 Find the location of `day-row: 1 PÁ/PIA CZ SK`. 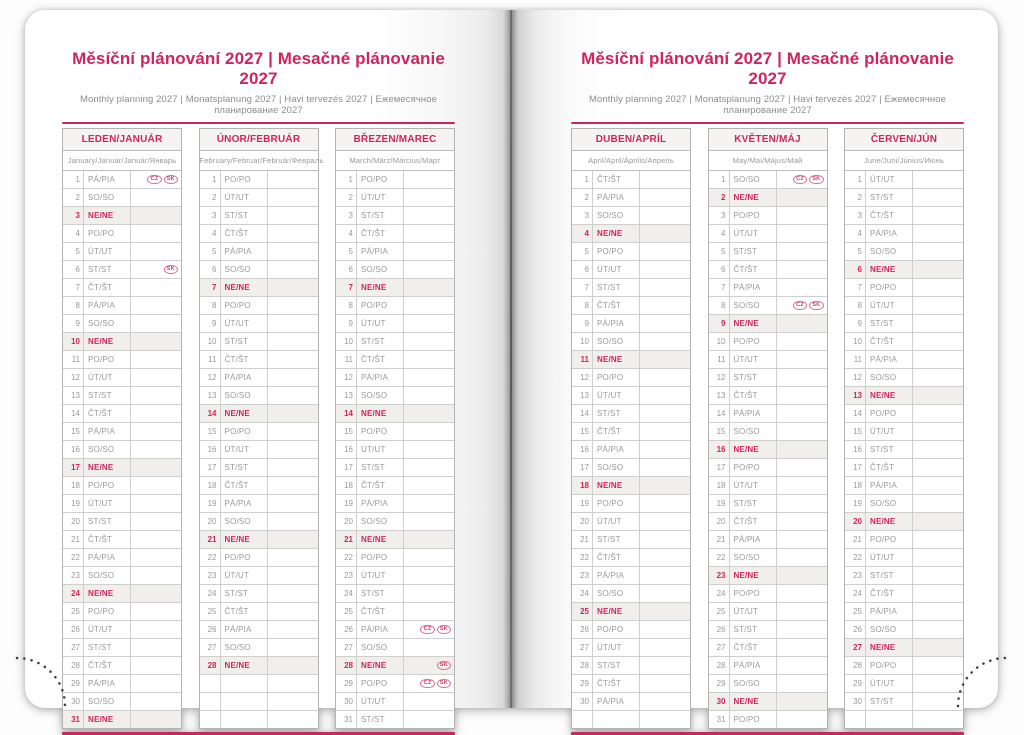

day-row: 1 PÁ/PIA CZ SK is located at coordinates (122, 180).